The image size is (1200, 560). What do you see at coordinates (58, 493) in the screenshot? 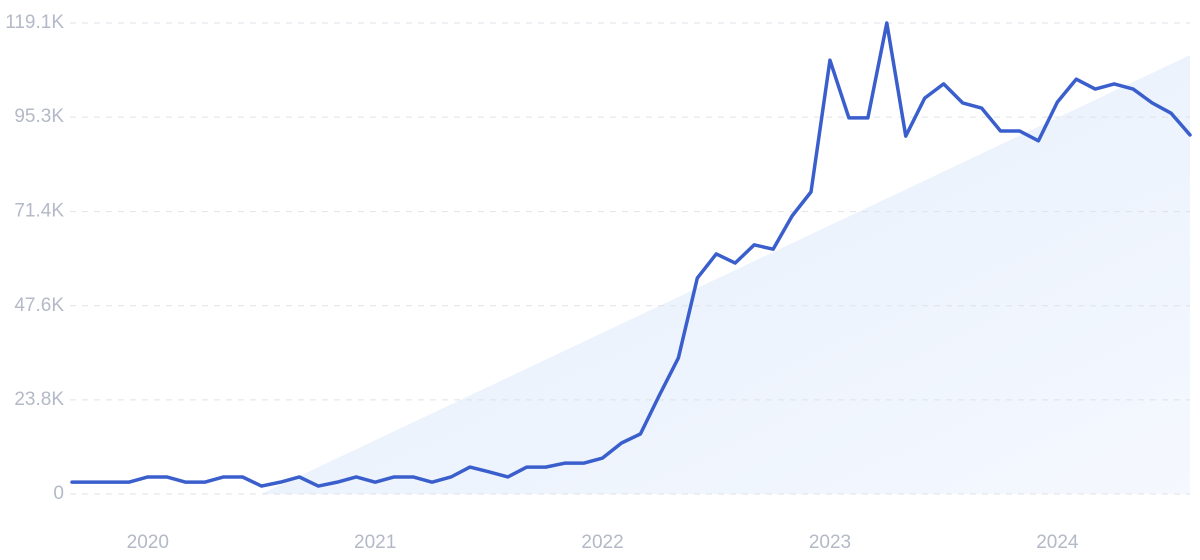
I see `y-tick-label: 0` at bounding box center [58, 493].